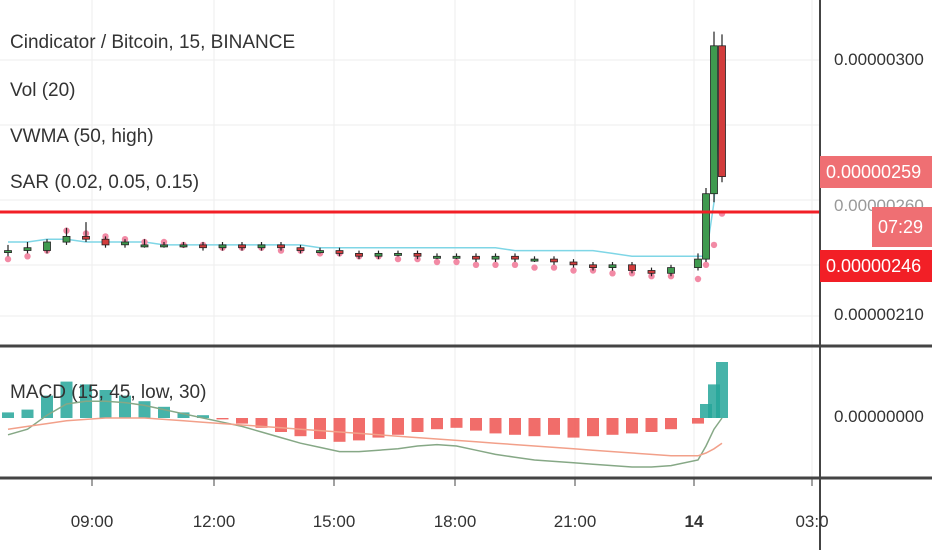  I want to click on legend-macd: MACD (15, 45, low, 30), so click(108, 392).